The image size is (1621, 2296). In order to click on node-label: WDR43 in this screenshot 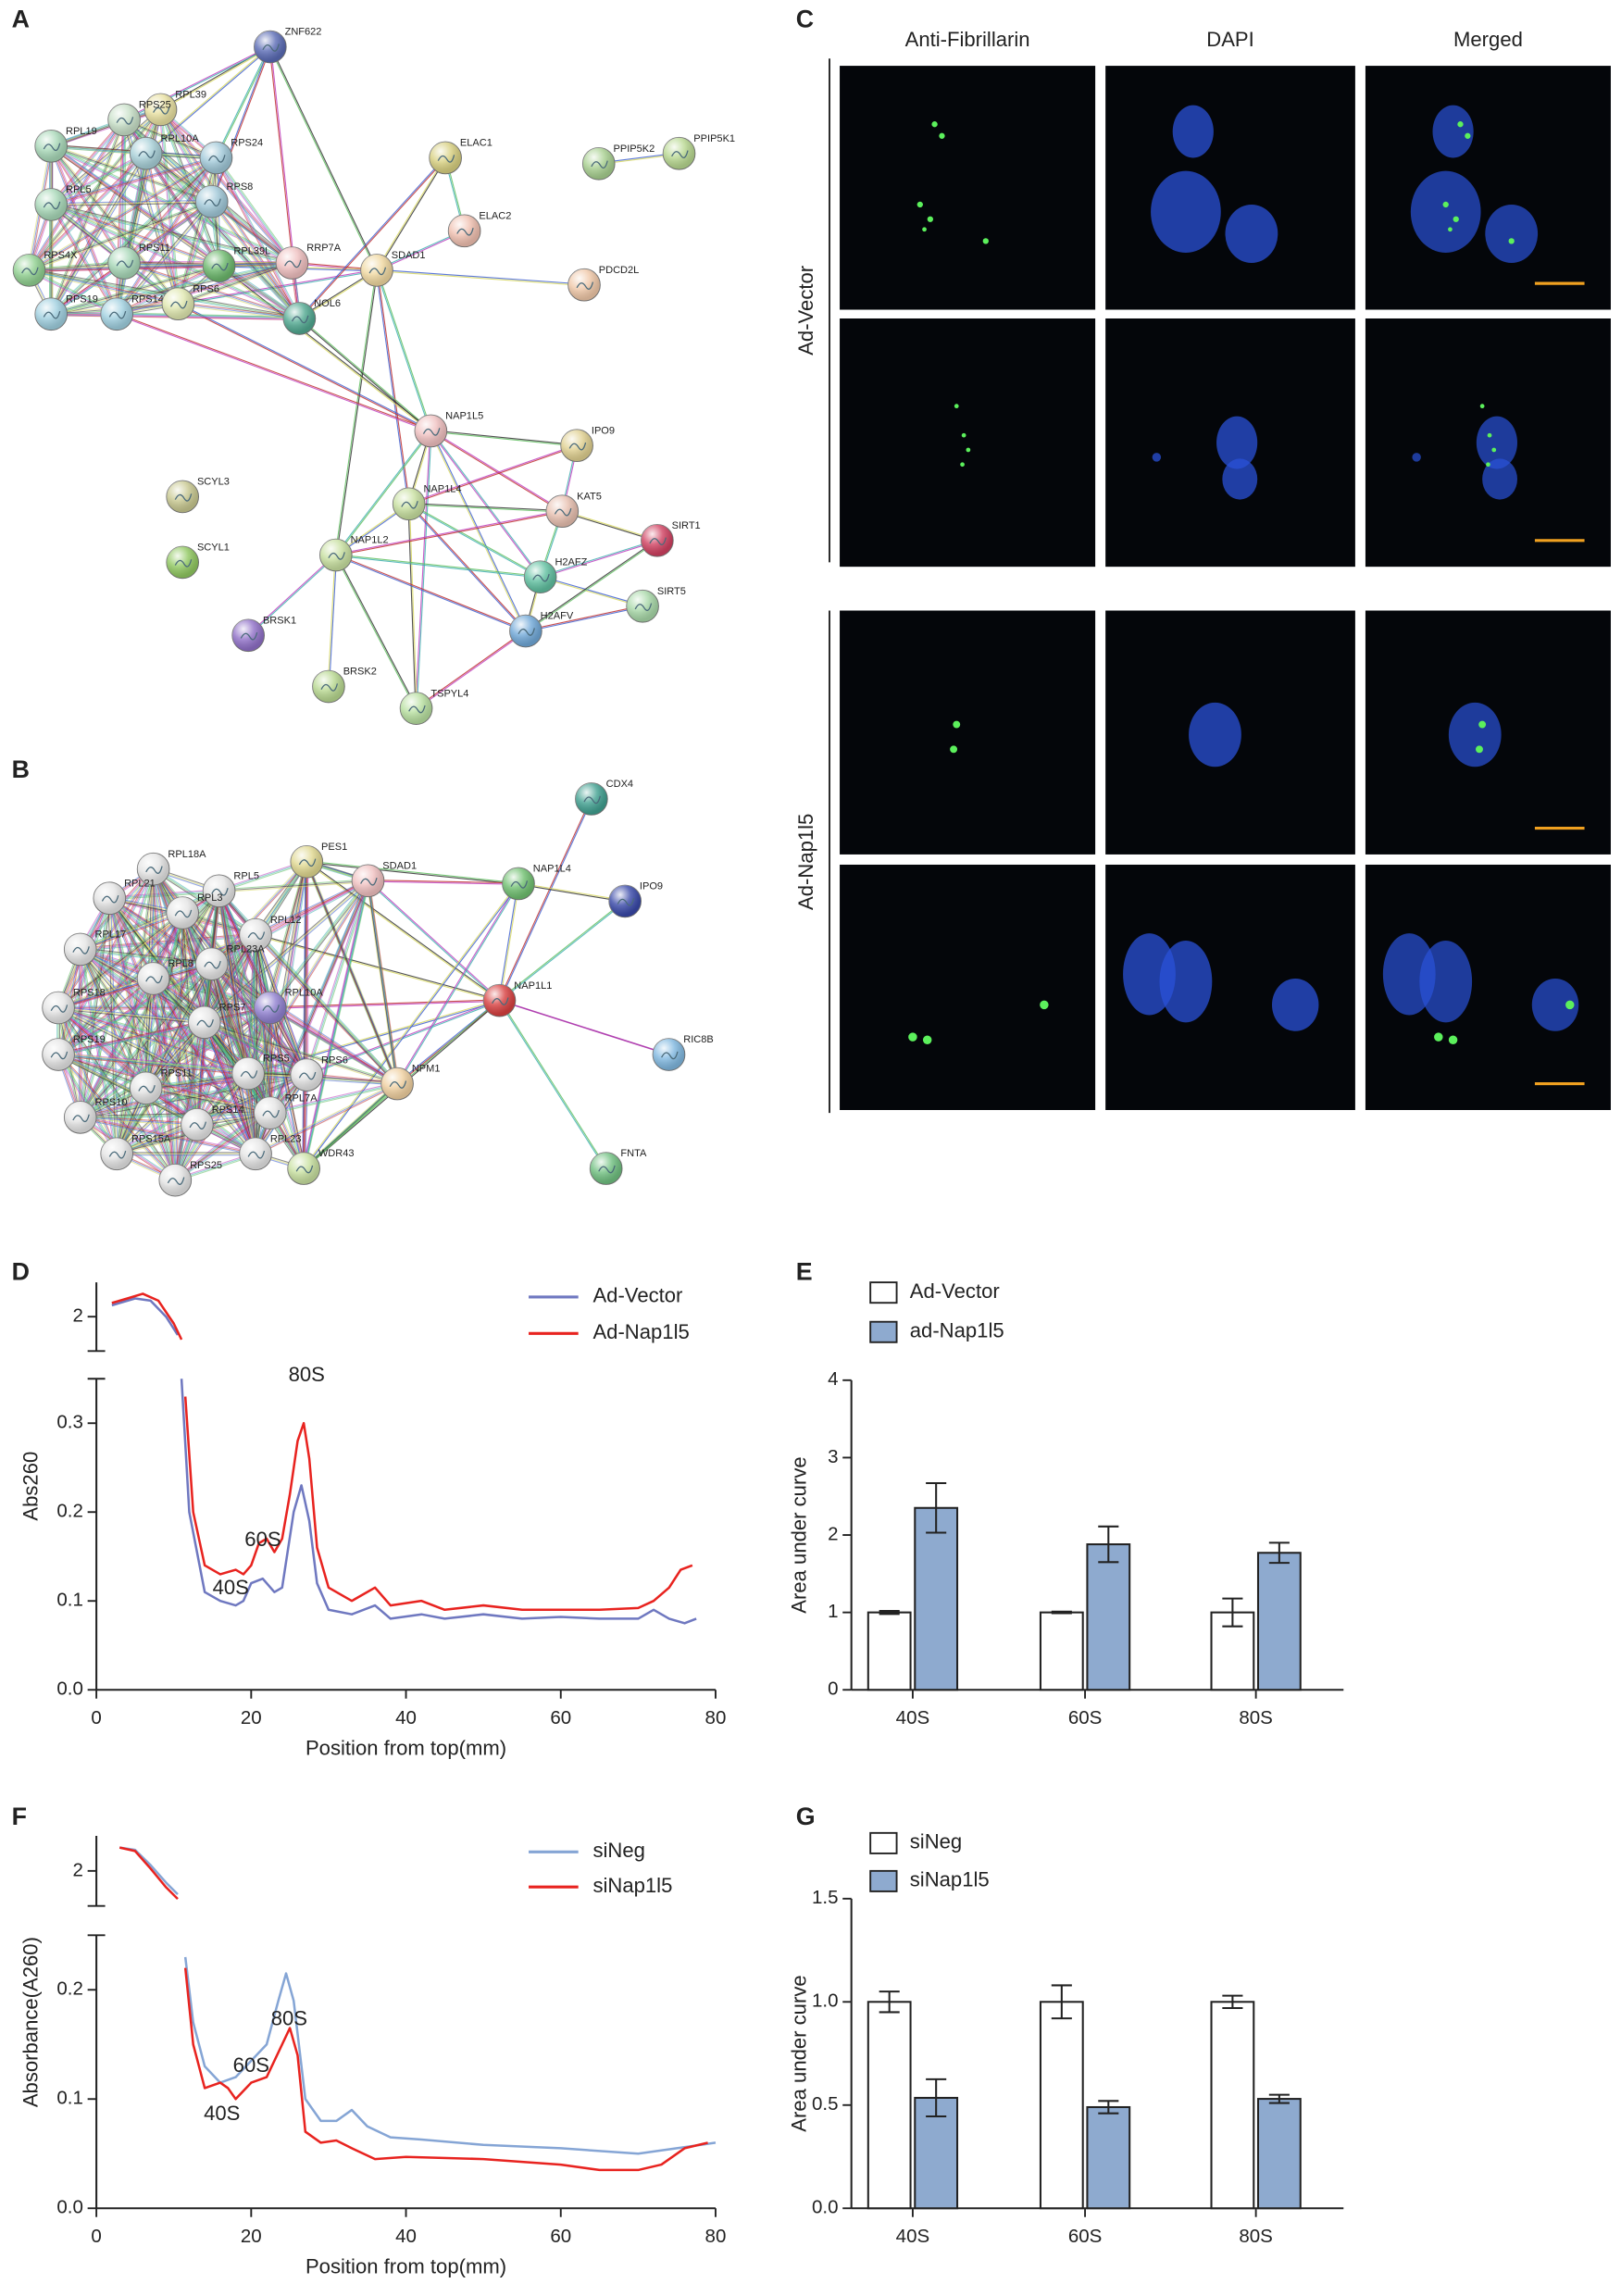, I will do `click(336, 1153)`.